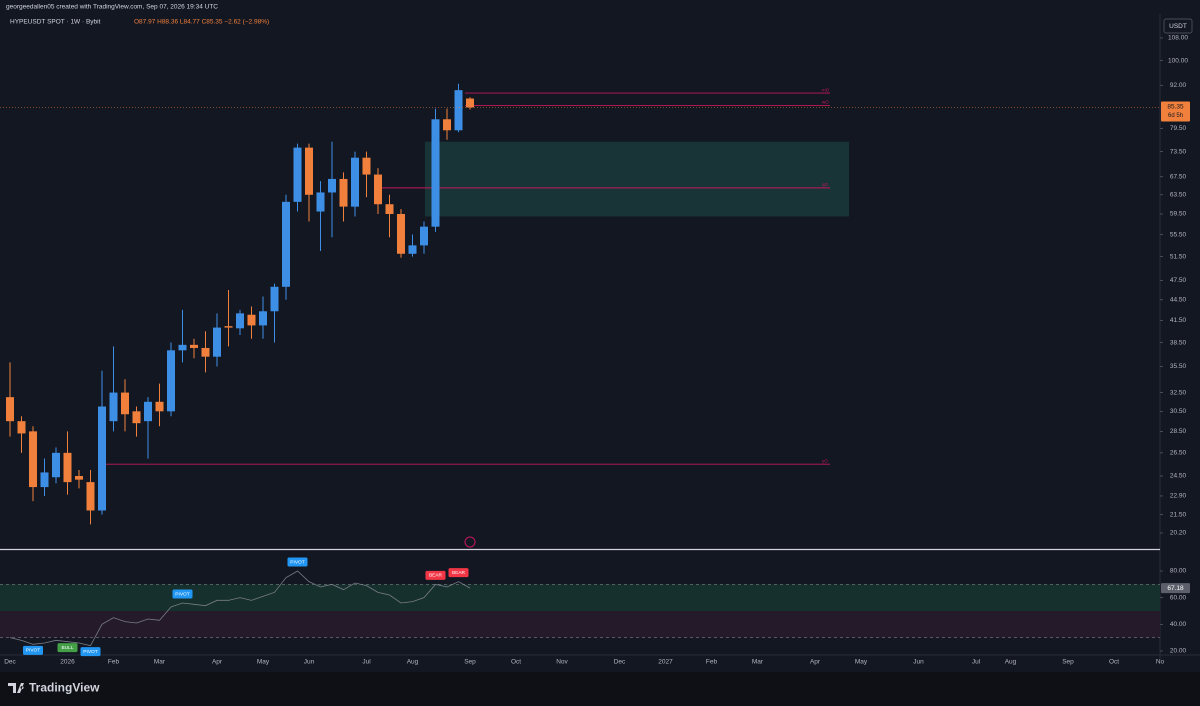 This screenshot has height=706, width=1200. What do you see at coordinates (1178, 128) in the screenshot?
I see `y-tick-label: 79.50` at bounding box center [1178, 128].